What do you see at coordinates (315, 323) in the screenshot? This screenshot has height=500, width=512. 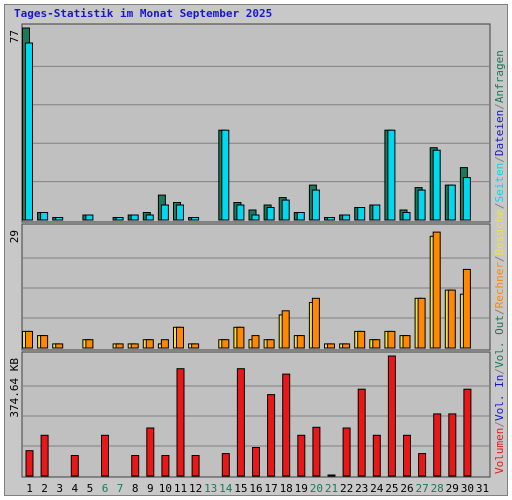 I see `bar-visits-computer-rechner-day20` at bounding box center [315, 323].